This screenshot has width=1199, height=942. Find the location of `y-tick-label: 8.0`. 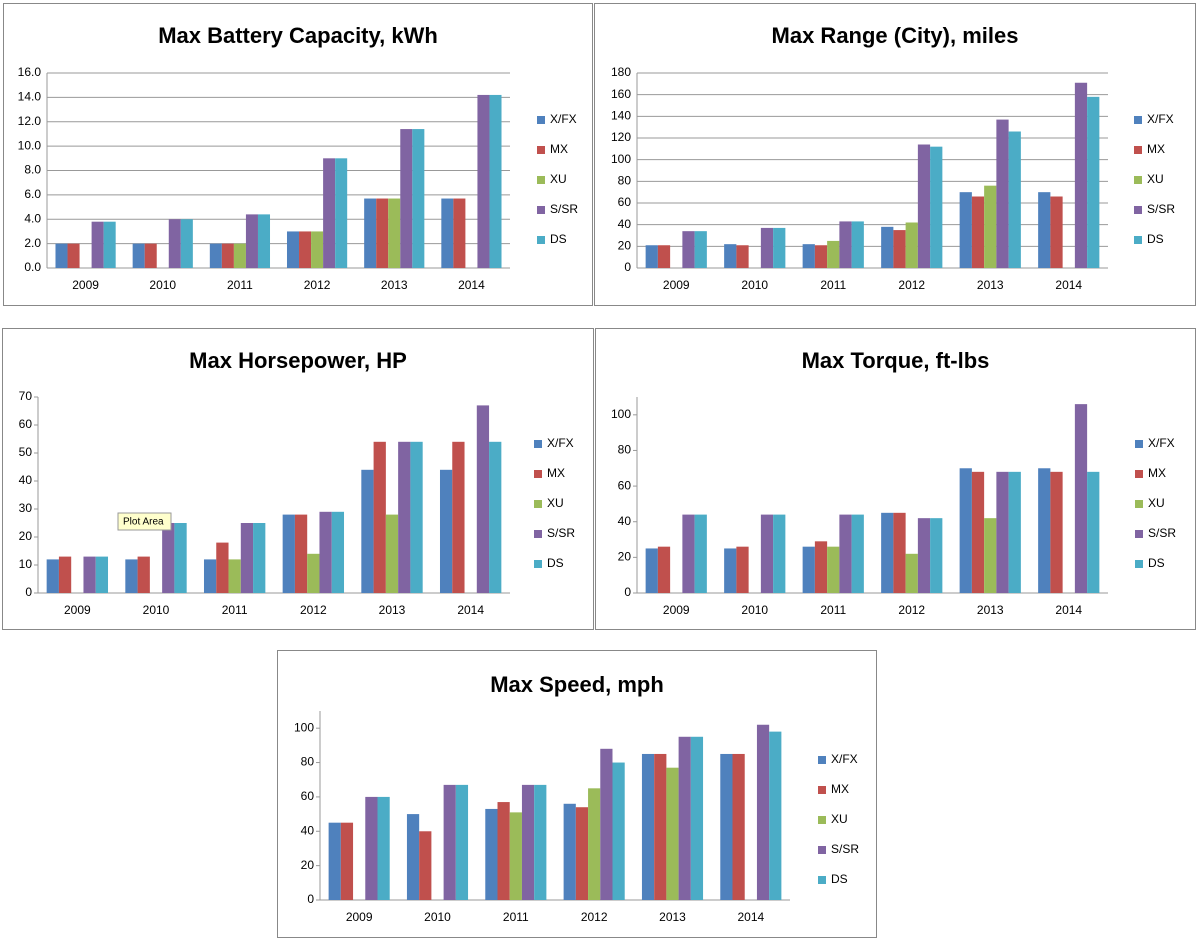

y-tick-label: 8.0 is located at coordinates (32, 170).